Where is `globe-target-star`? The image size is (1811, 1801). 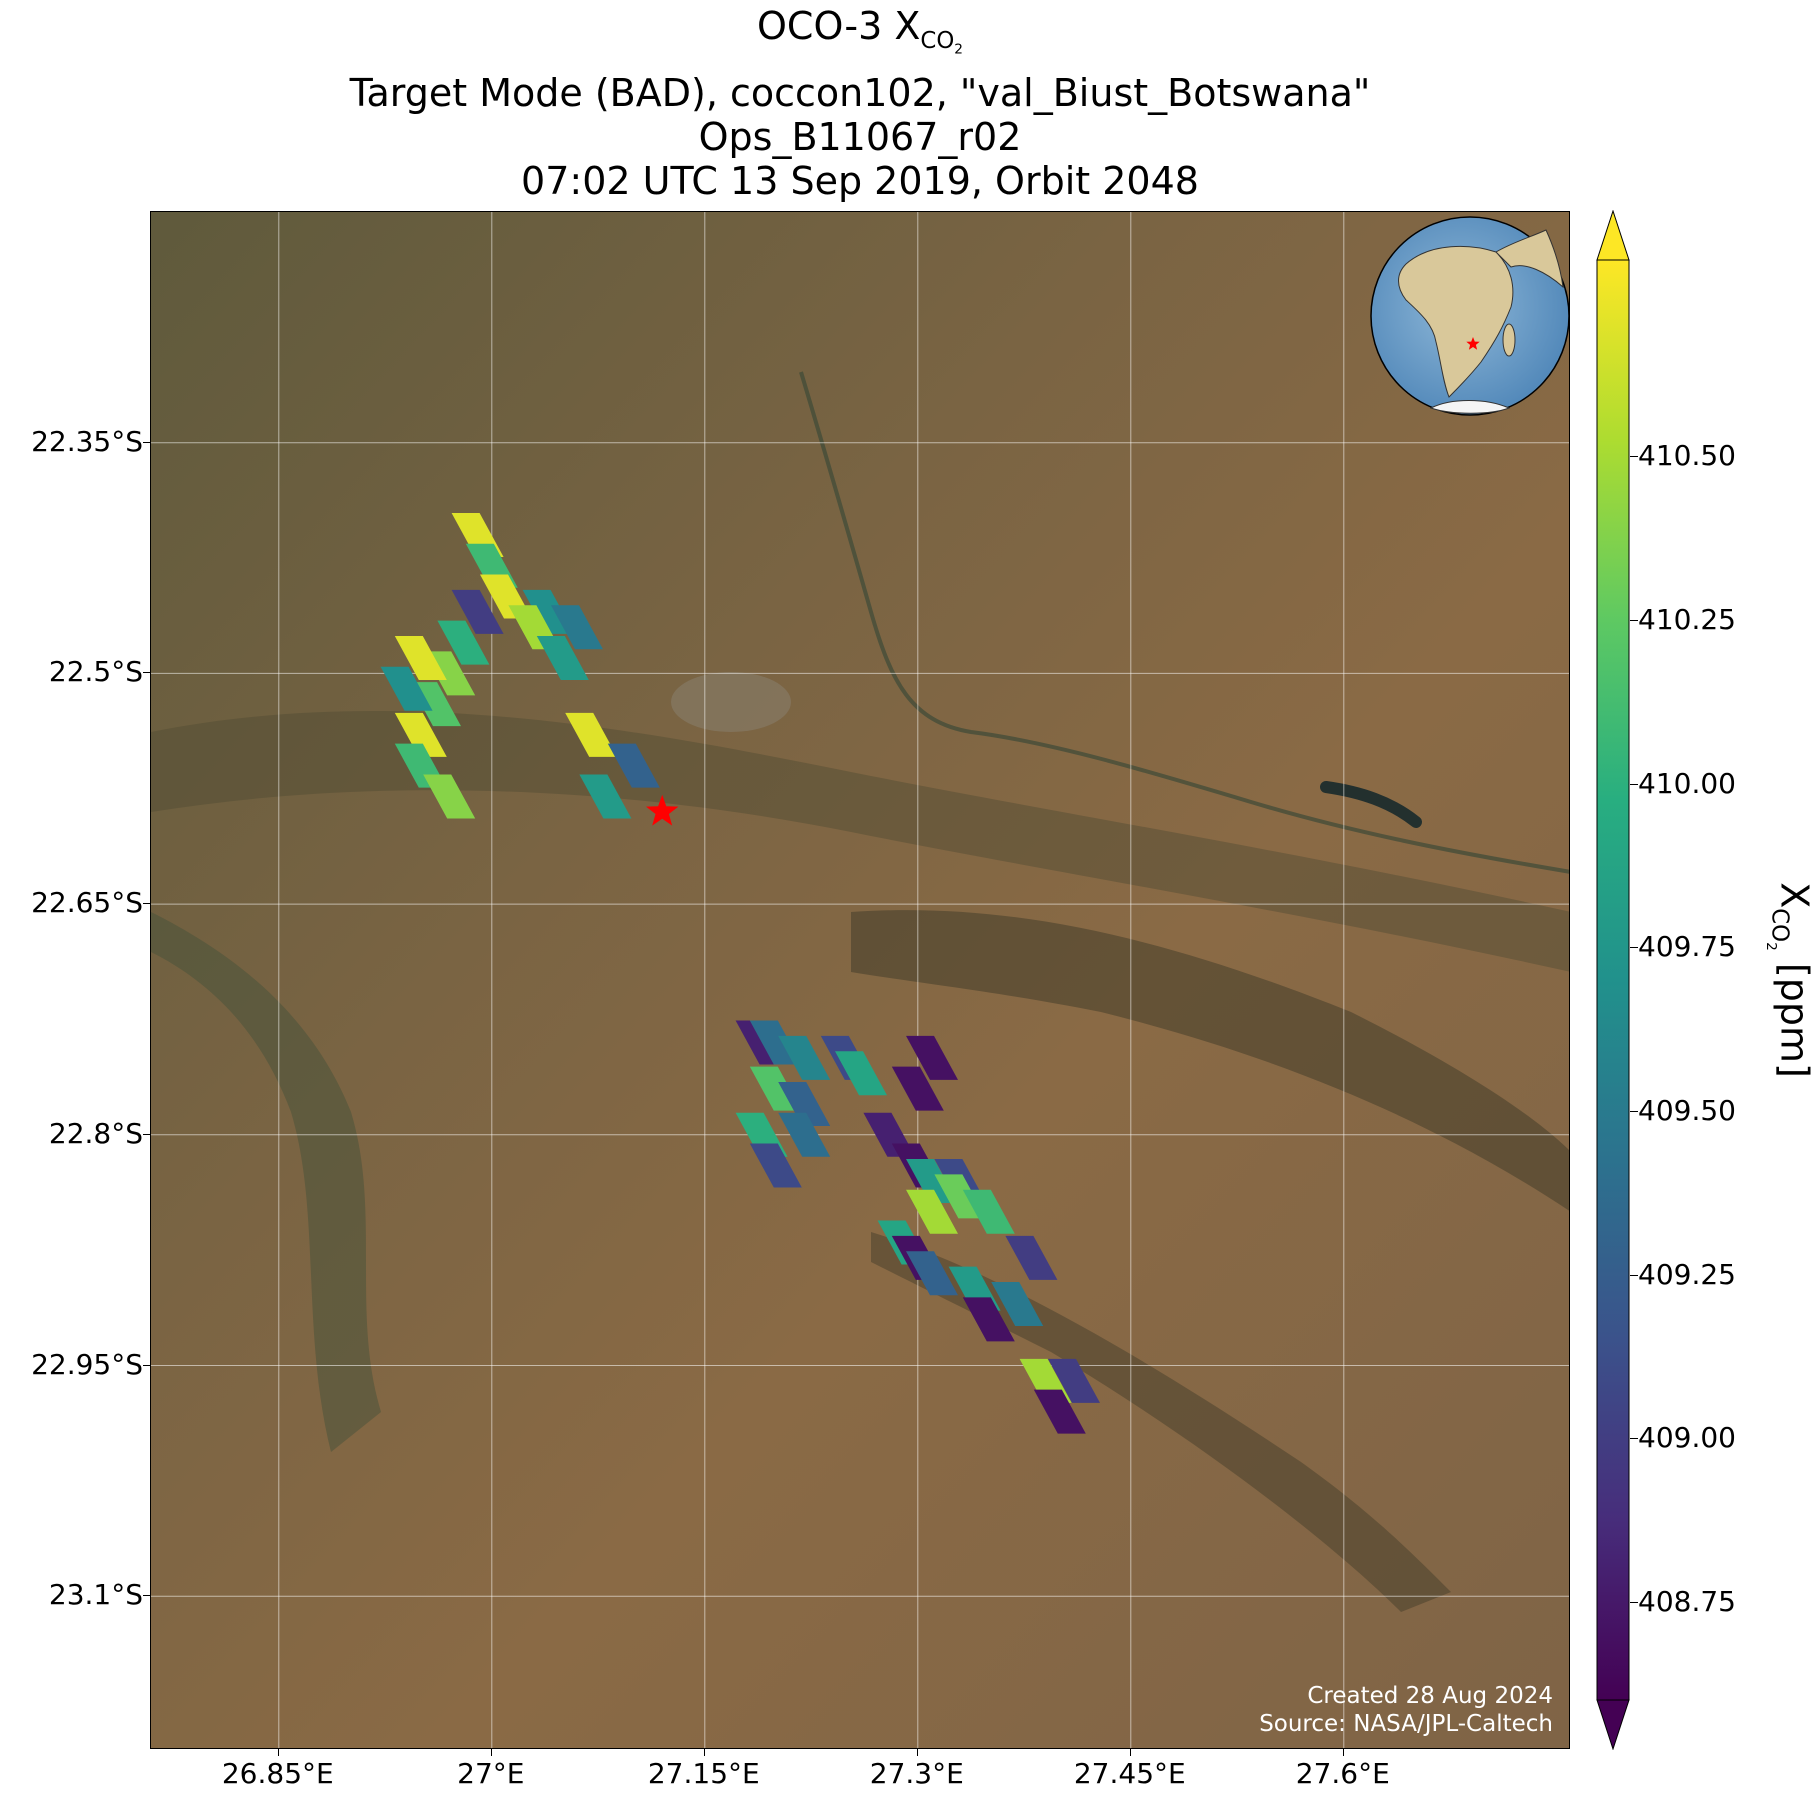
globe-target-star is located at coordinates (1473, 343).